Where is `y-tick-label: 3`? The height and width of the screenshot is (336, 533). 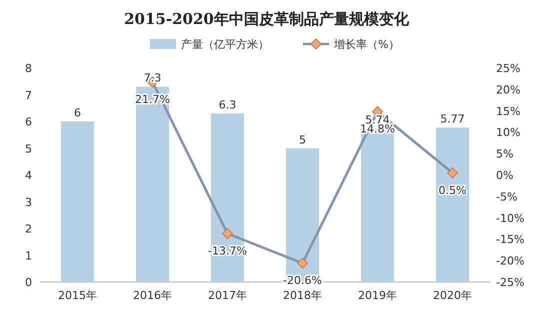 y-tick-label: 3 is located at coordinates (28, 202).